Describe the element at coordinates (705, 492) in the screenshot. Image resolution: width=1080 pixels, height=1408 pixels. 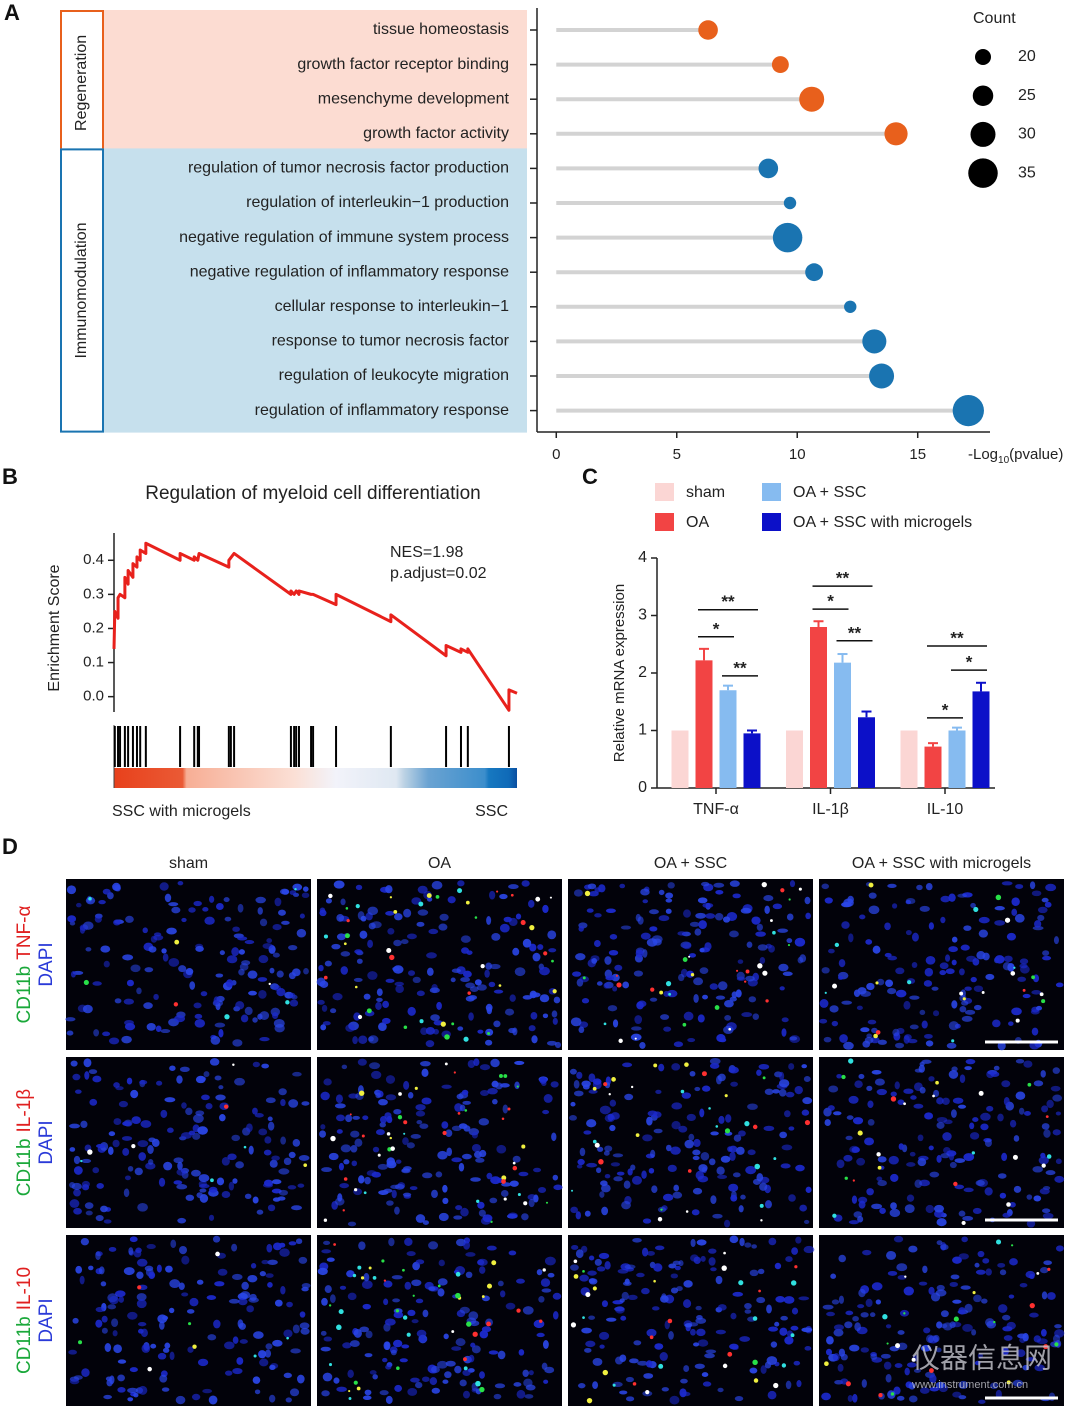
I see `legend-label: sham` at that location.